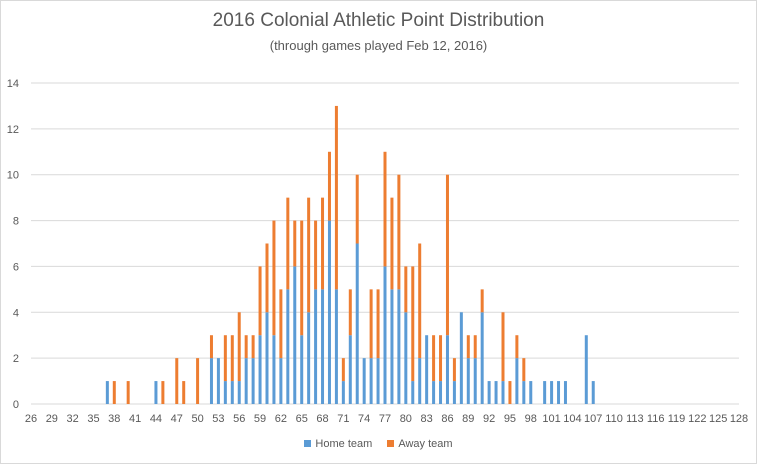  I want to click on y-tick-label: 8, so click(16, 222).